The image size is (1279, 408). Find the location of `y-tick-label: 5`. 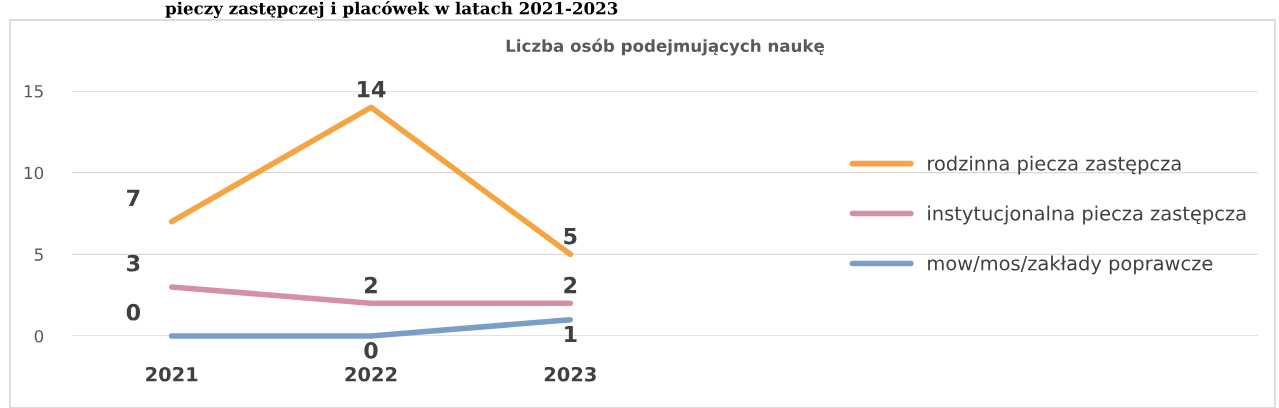

y-tick-label: 5 is located at coordinates (38, 254).